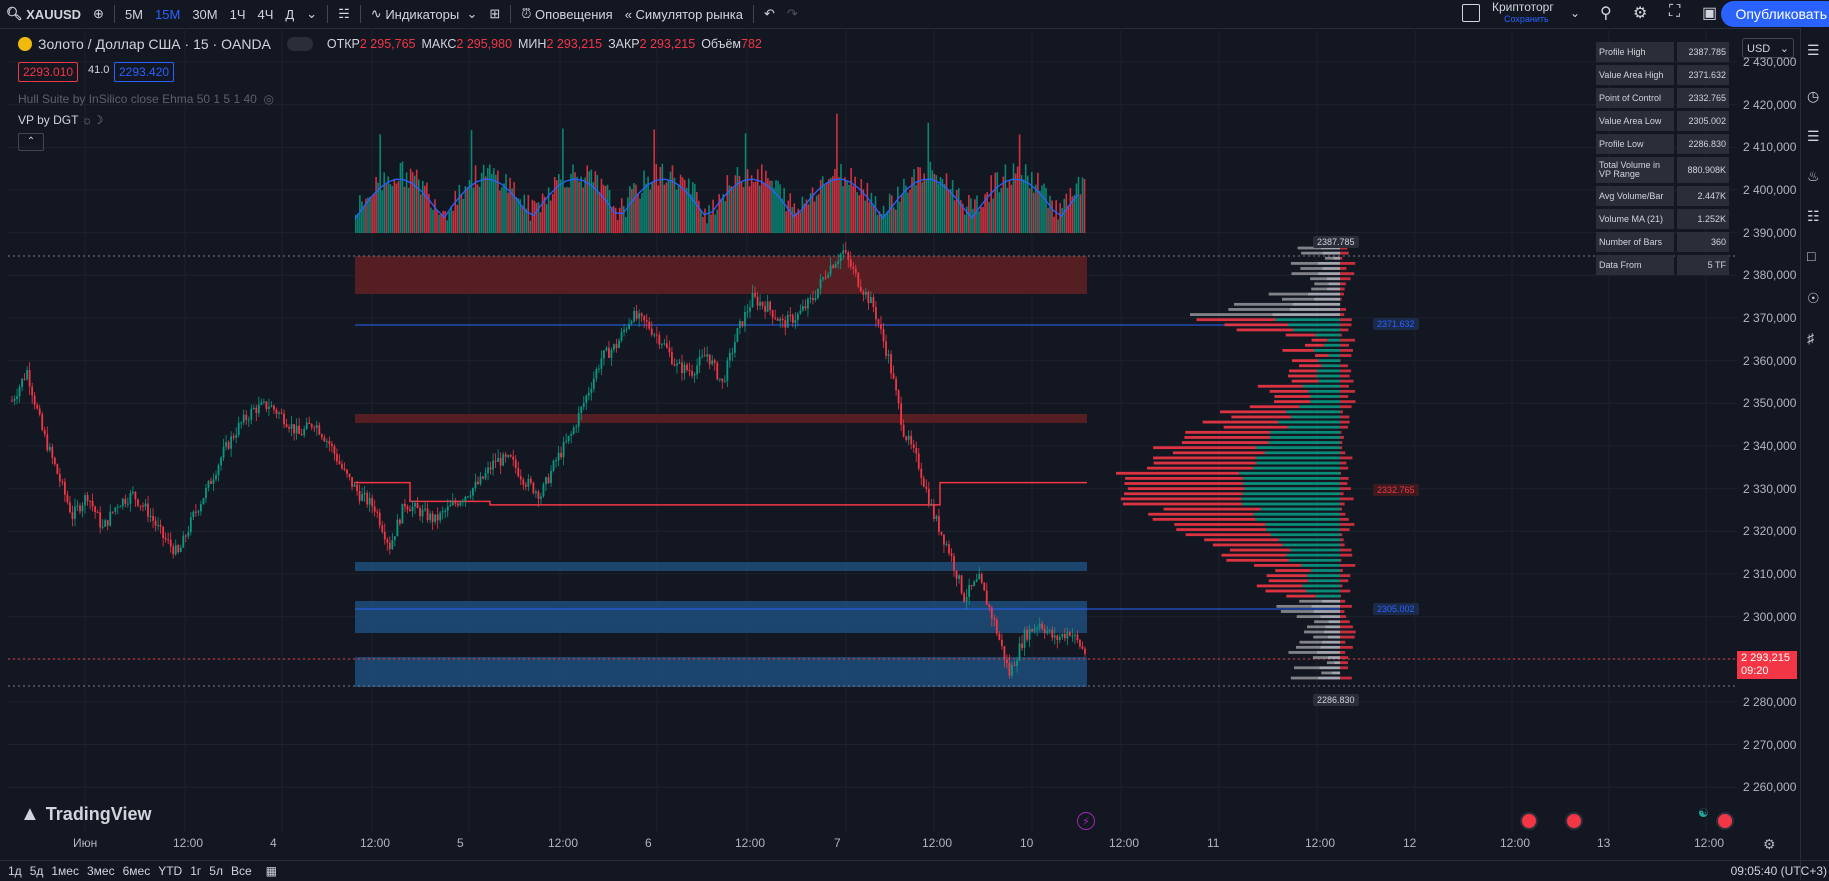 The image size is (1829, 881). I want to click on settings-gear-icon: ⚙, so click(1640, 13).